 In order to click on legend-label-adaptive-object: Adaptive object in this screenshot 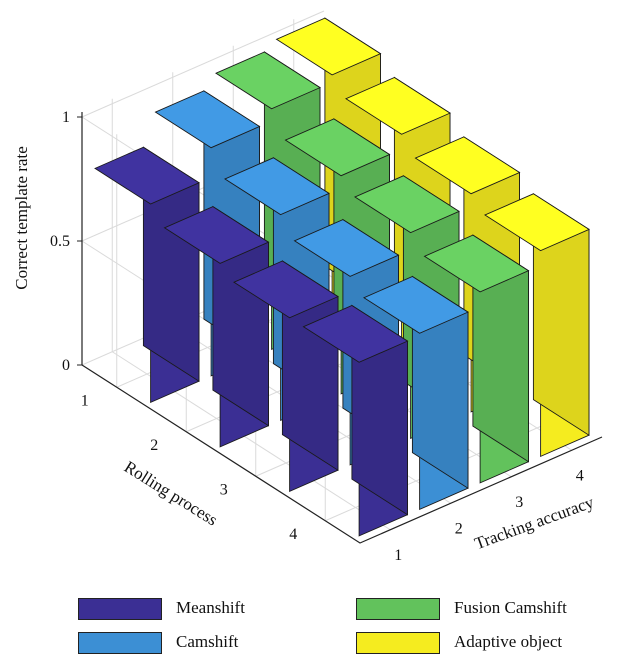, I will do `click(508, 641)`.